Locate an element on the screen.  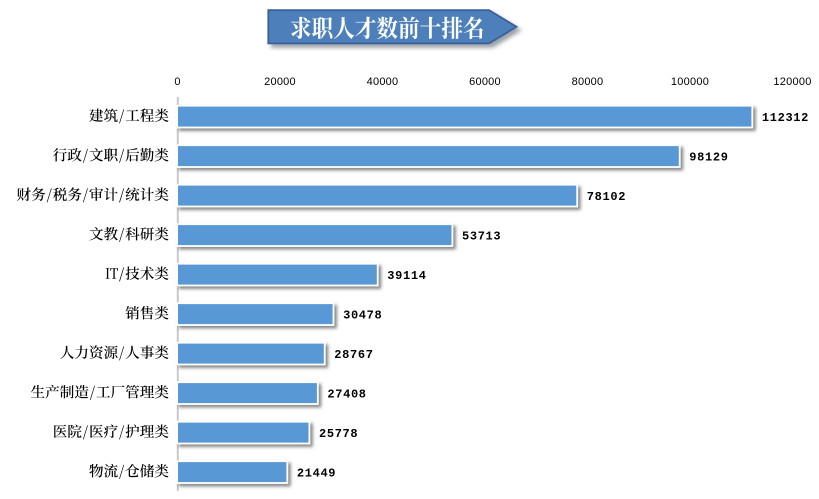
svg-text: 80000 is located at coordinates (588, 82).